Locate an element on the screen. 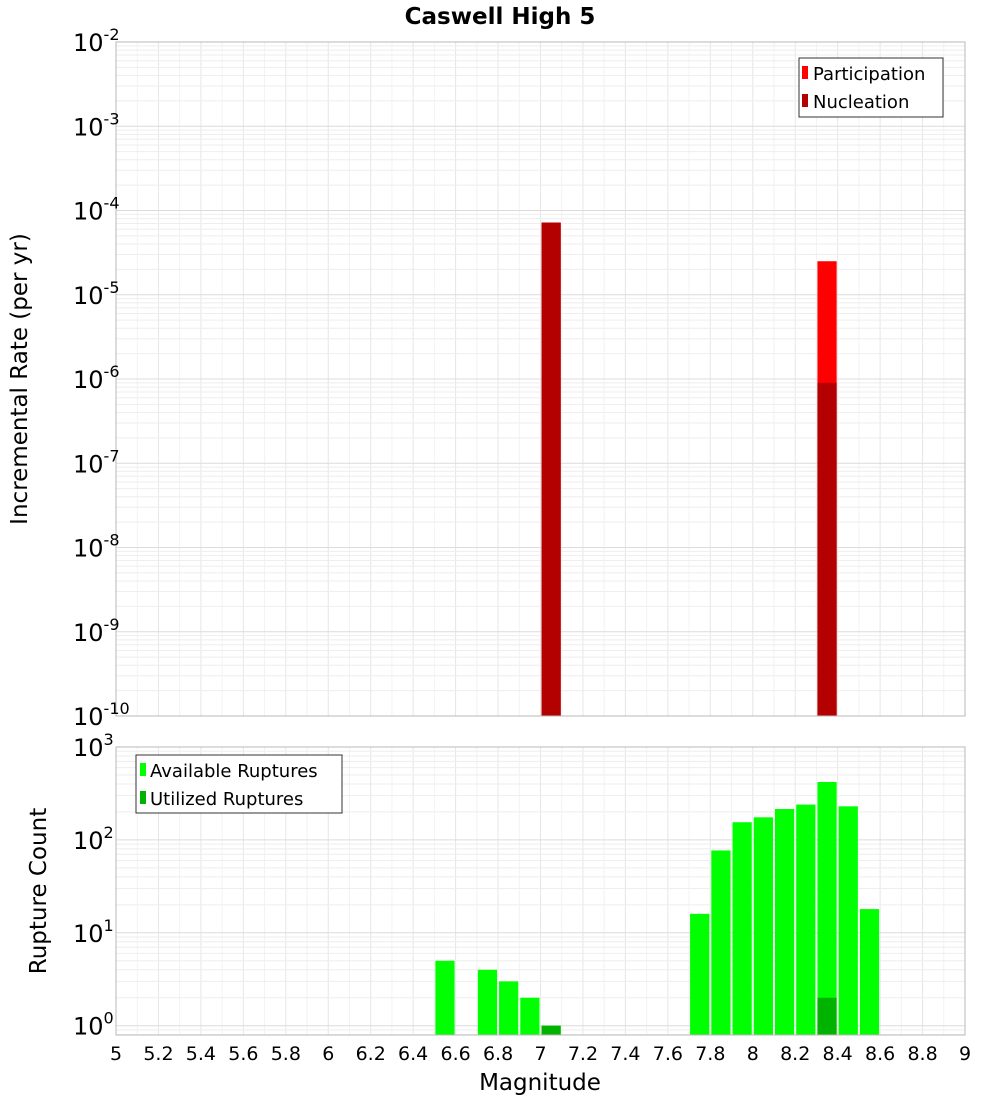 The width and height of the screenshot is (1000, 1104). x-tick-label: 8.8 is located at coordinates (922, 1054).